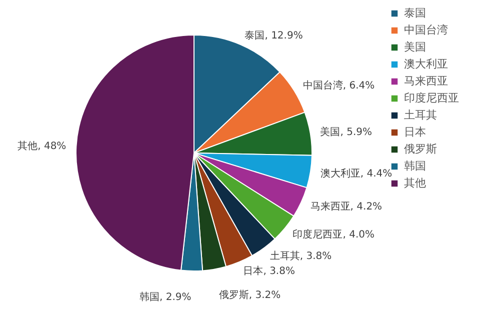  I want to click on data-label: 马来西亚, 4.2%, so click(346, 206).